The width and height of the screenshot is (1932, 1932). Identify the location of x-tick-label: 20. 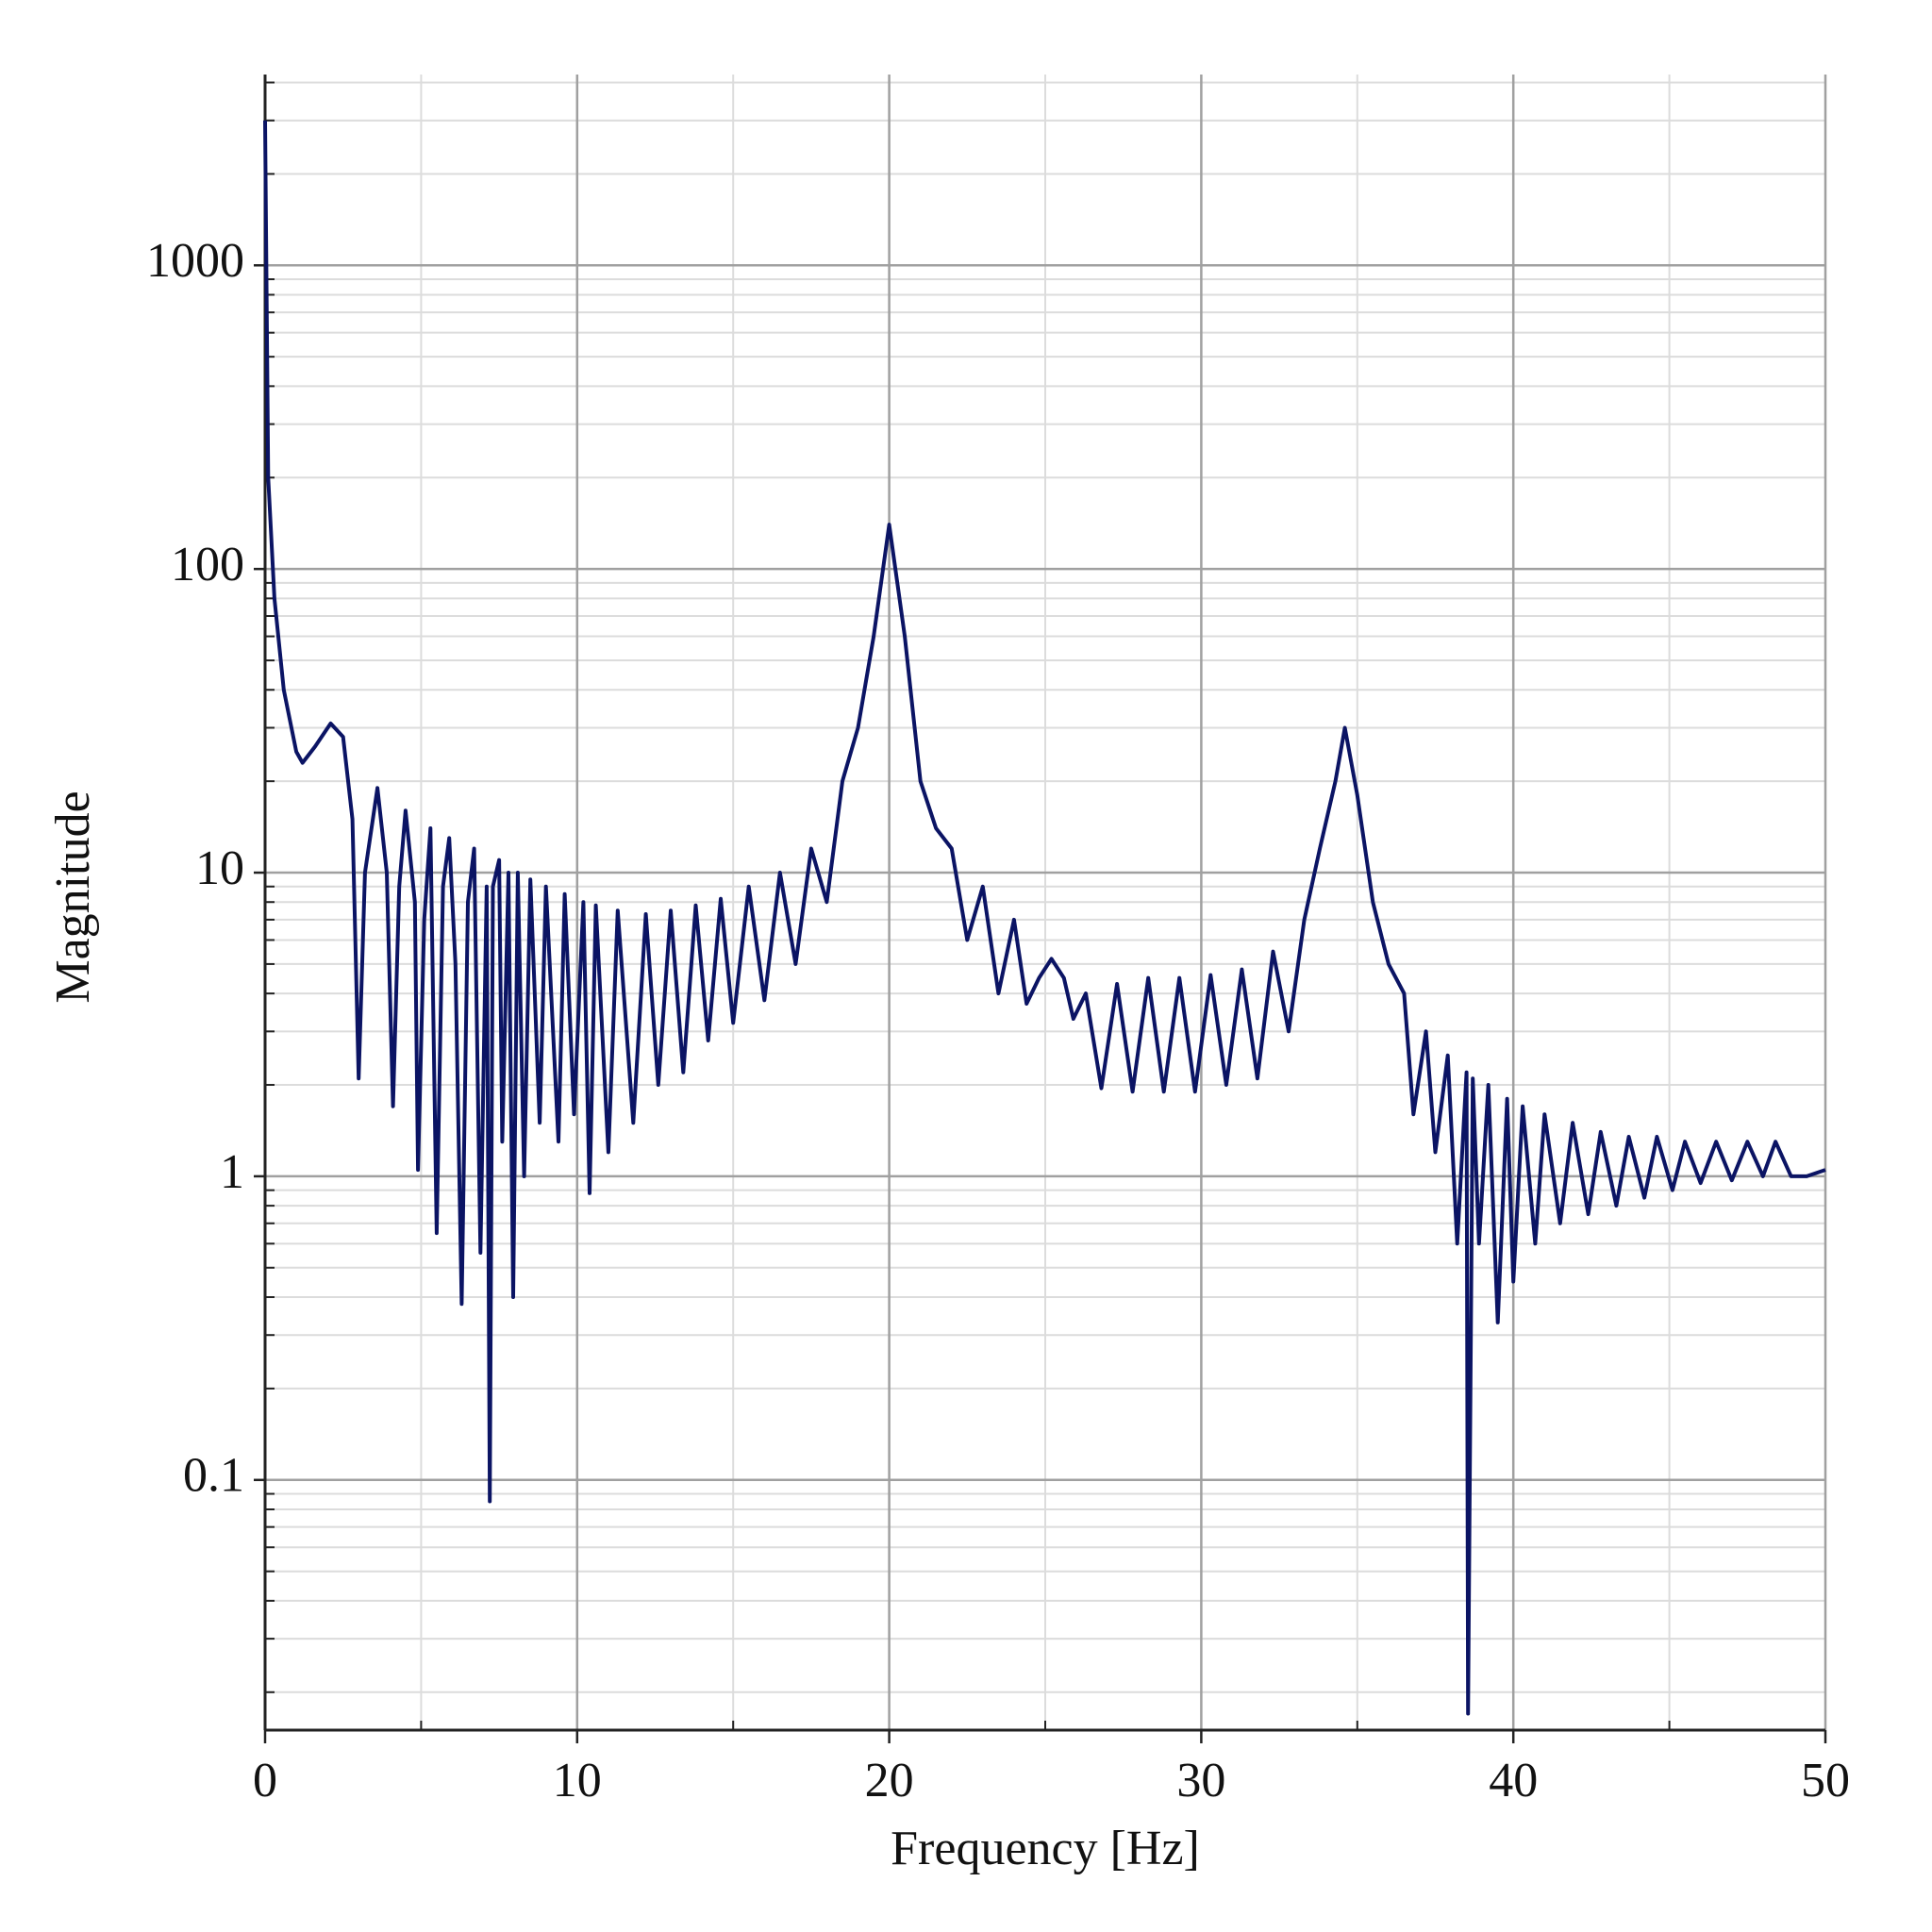
(889, 1780).